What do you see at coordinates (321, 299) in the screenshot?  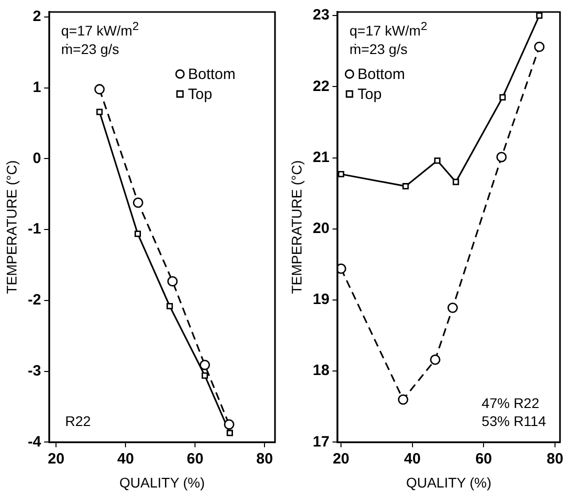 I see `y-tick-label: 19` at bounding box center [321, 299].